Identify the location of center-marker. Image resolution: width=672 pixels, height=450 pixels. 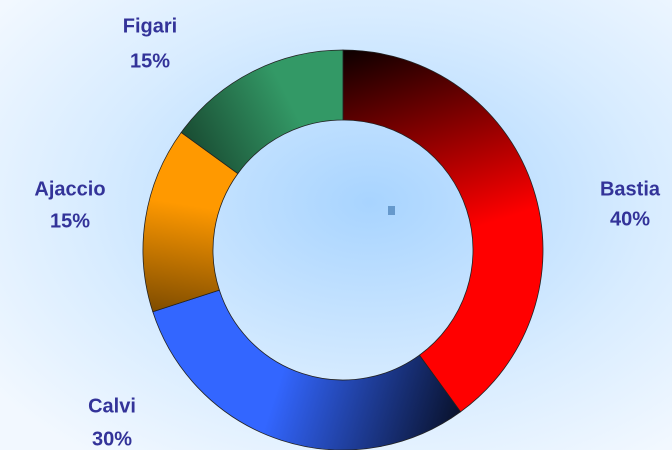
(391, 210).